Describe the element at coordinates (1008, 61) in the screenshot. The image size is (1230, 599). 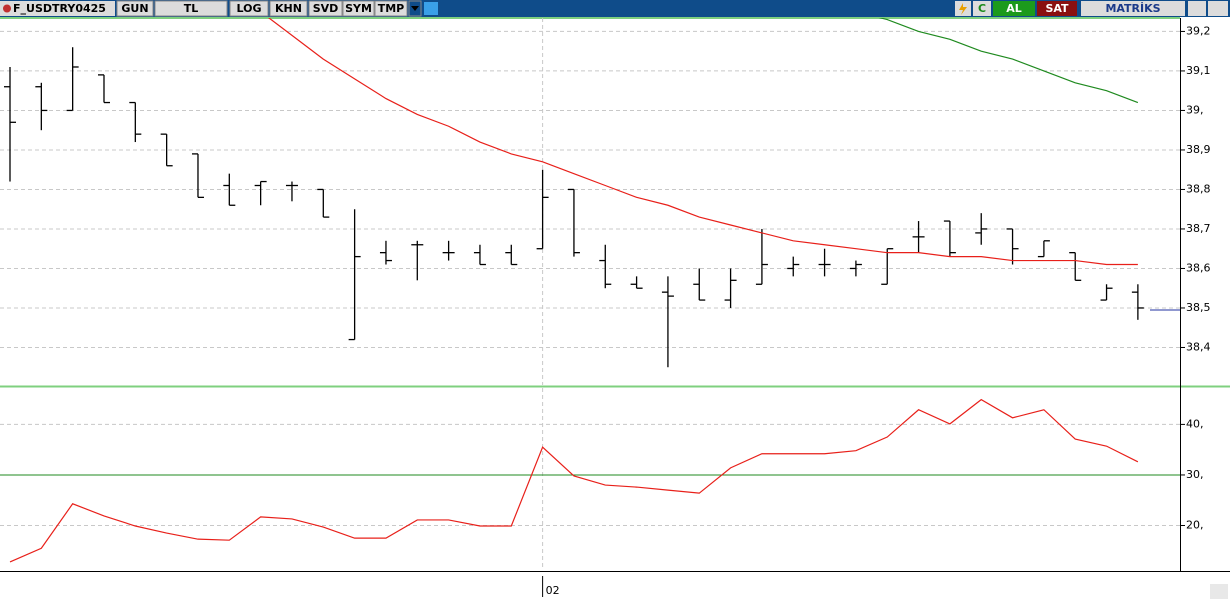
I see `line-series` at that location.